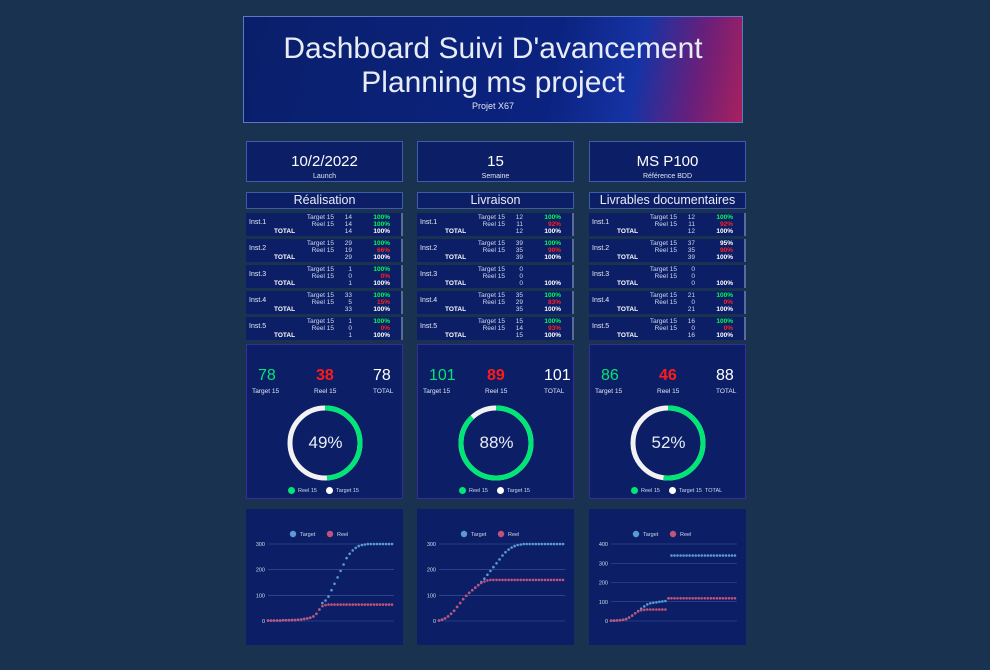 The height and width of the screenshot is (670, 990). I want to click on reel-value: 19, so click(348, 250).